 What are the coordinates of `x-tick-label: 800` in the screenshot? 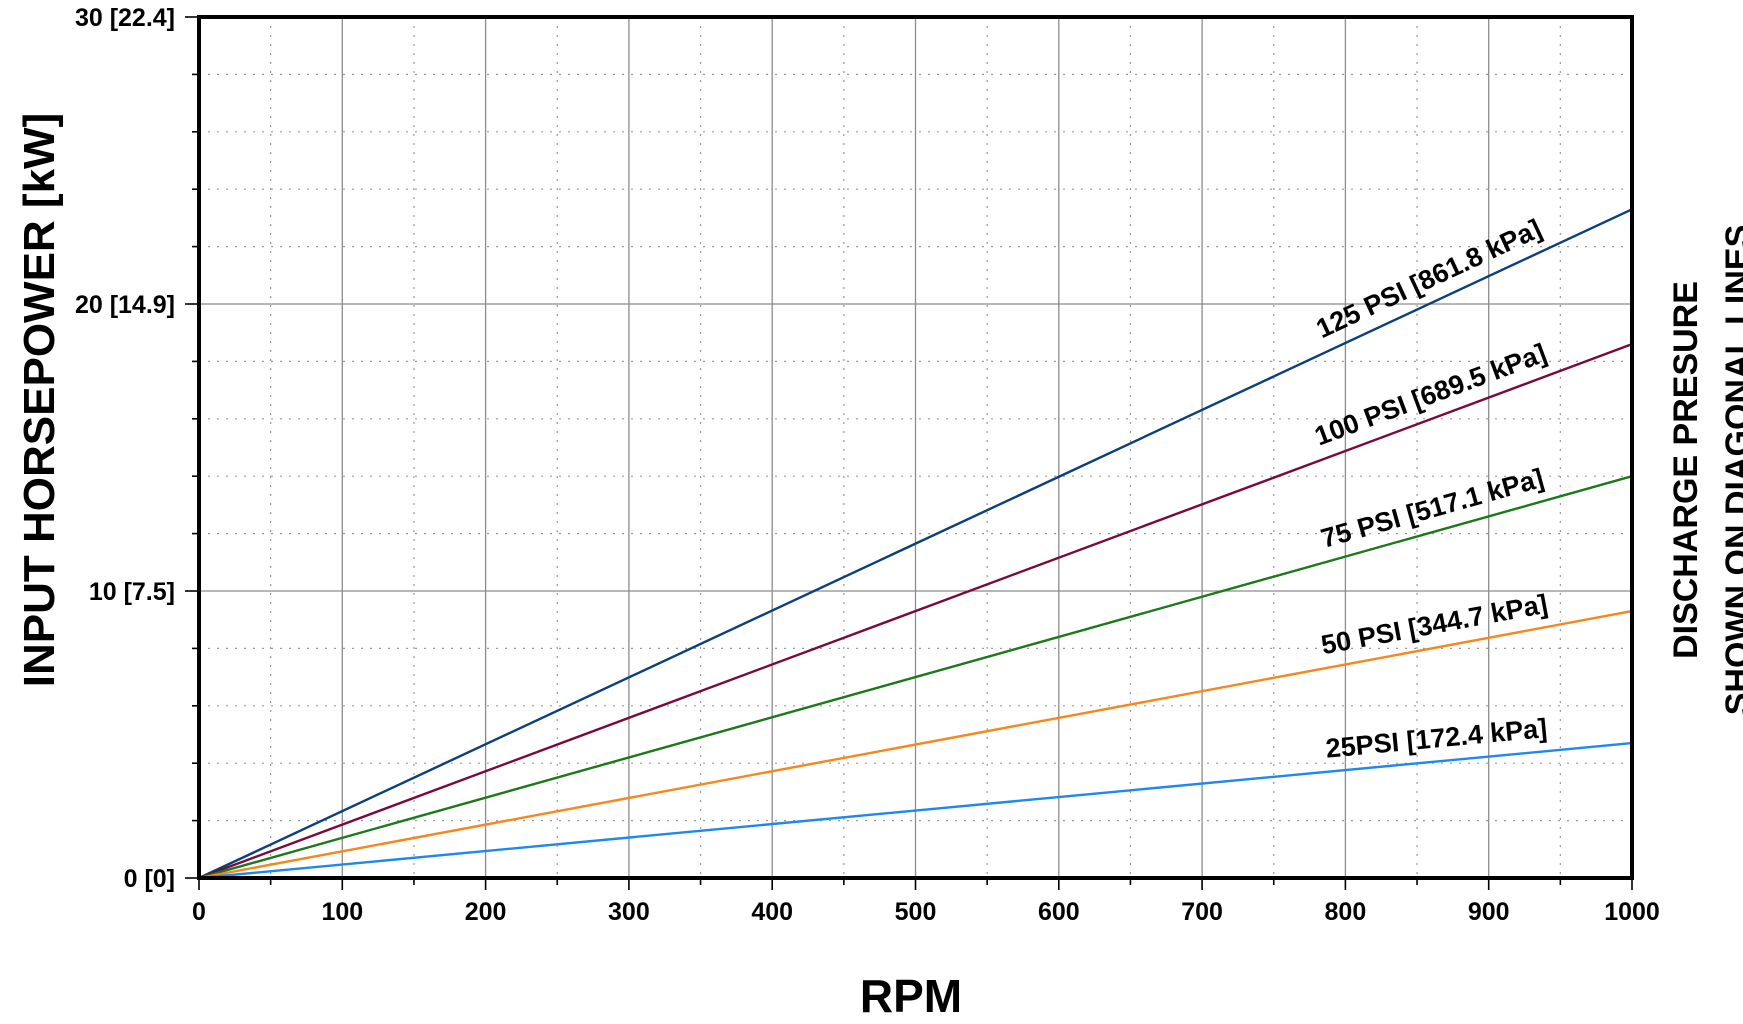 It's located at (1346, 912).